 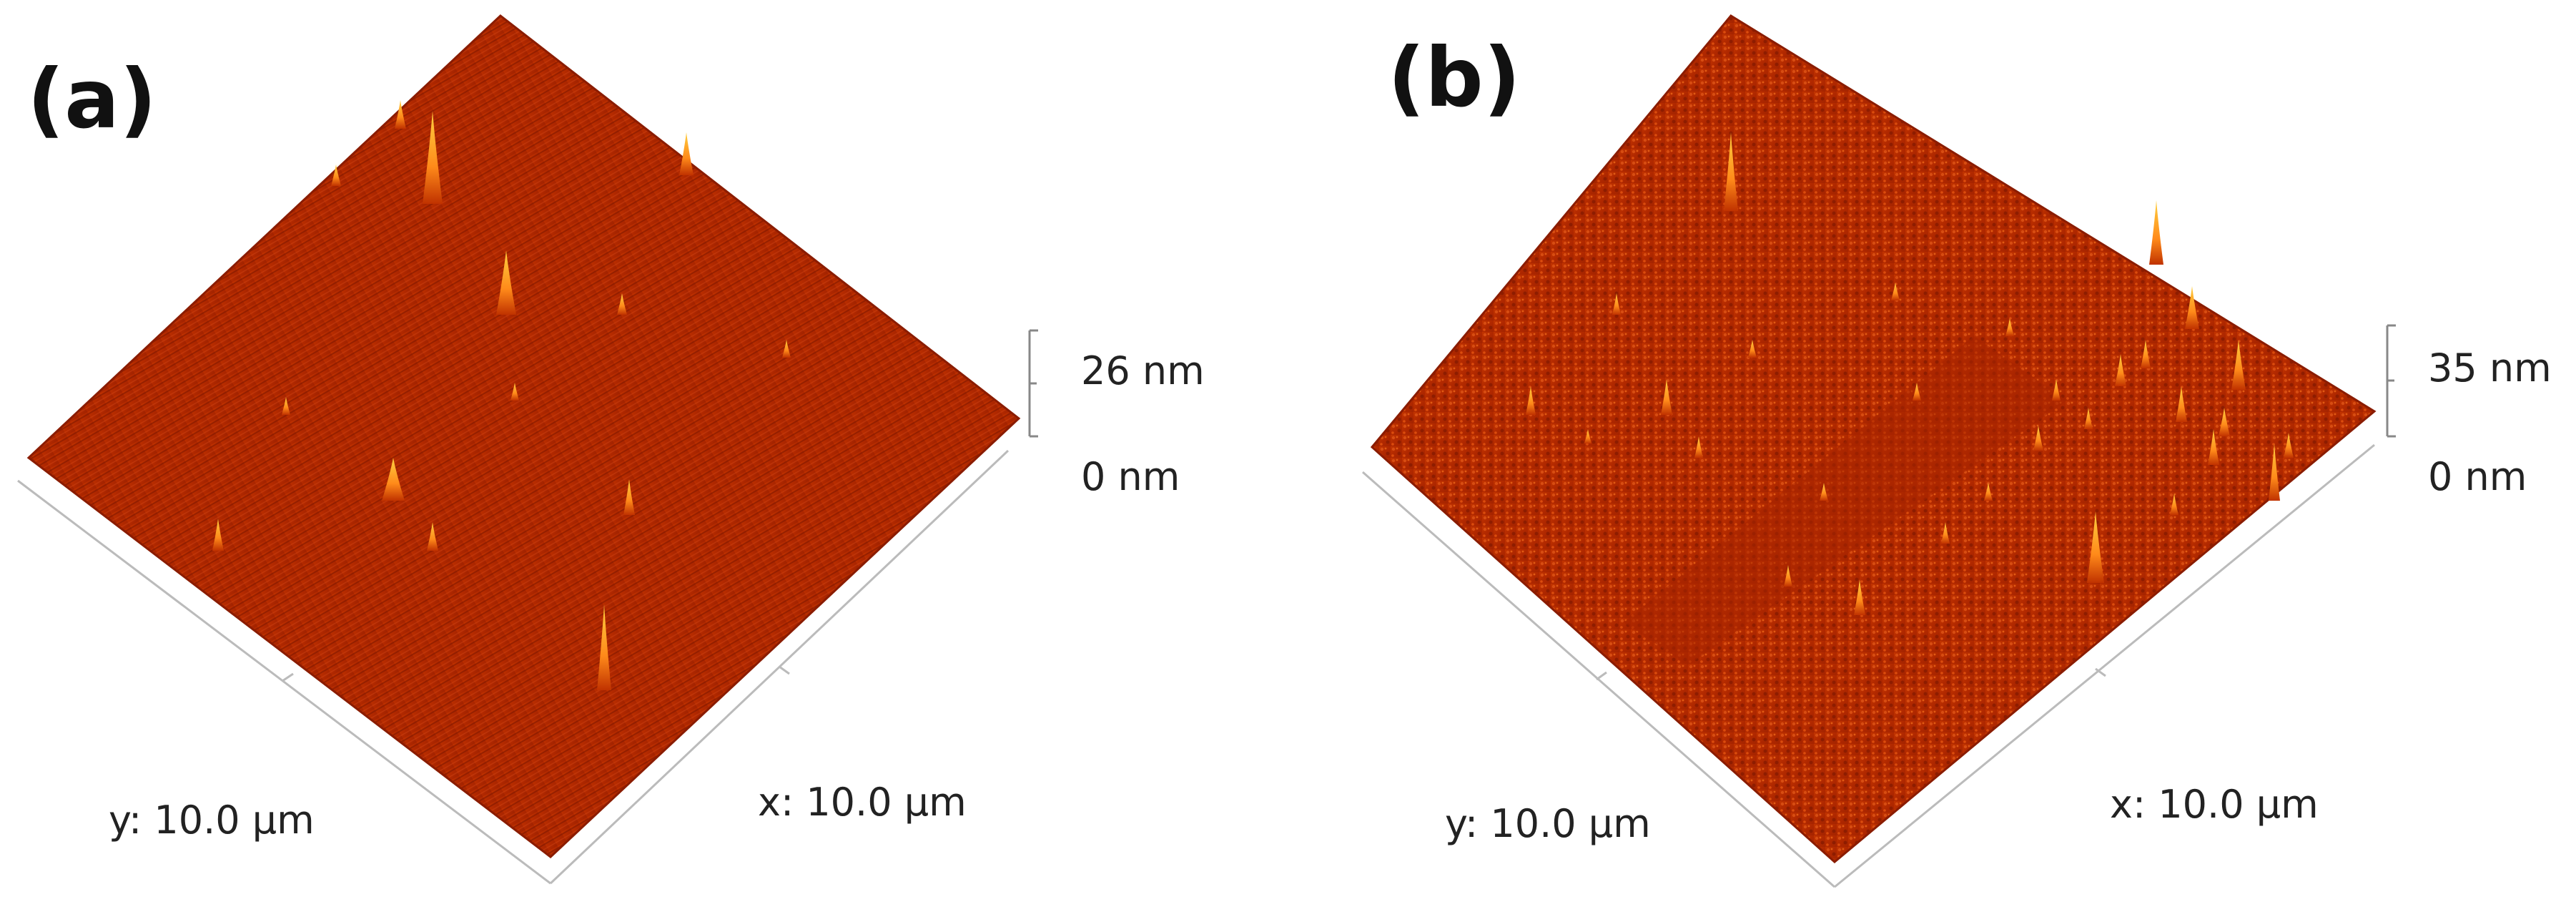 What do you see at coordinates (501, 395) in the screenshot?
I see `surface-peaks-a` at bounding box center [501, 395].